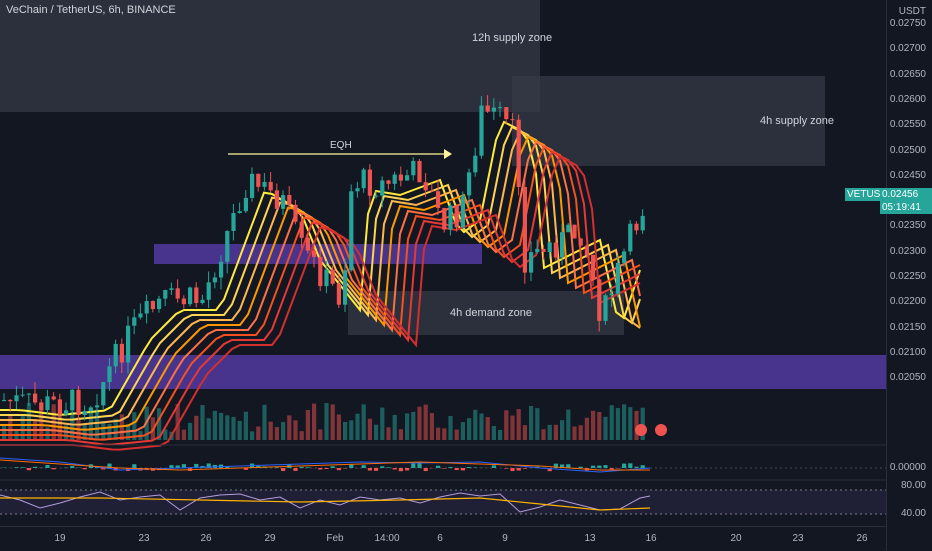  Describe the element at coordinates (908, 175) in the screenshot. I see `price-tick: 0.02450` at that location.